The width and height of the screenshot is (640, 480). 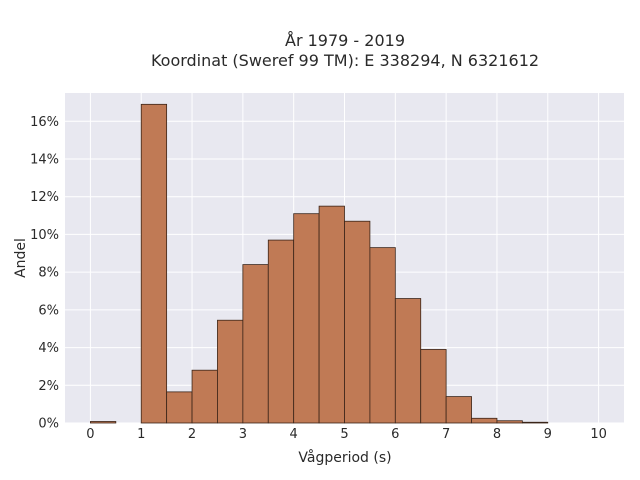 What do you see at coordinates (48, 273) in the screenshot?
I see `y-tick-label: 8%` at bounding box center [48, 273].